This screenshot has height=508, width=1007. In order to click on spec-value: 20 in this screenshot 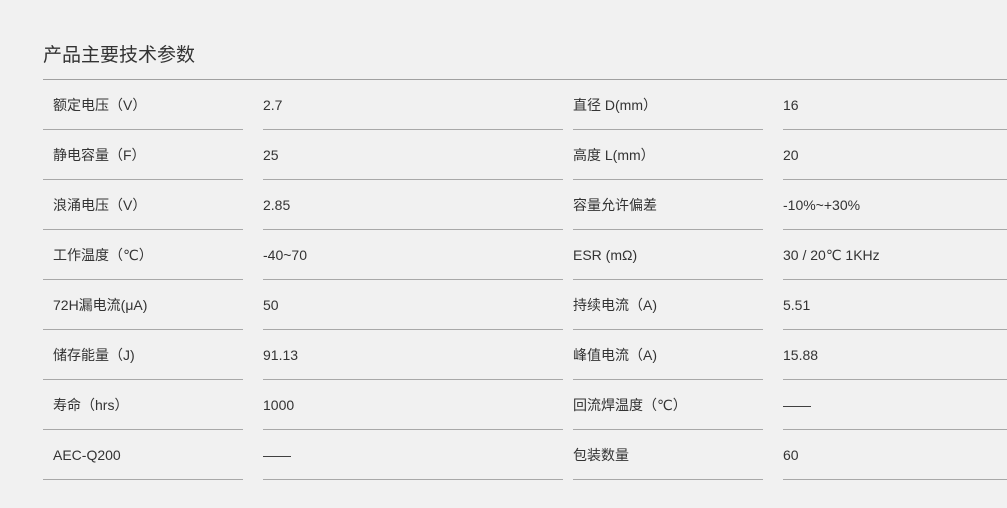, I will do `click(895, 155)`.